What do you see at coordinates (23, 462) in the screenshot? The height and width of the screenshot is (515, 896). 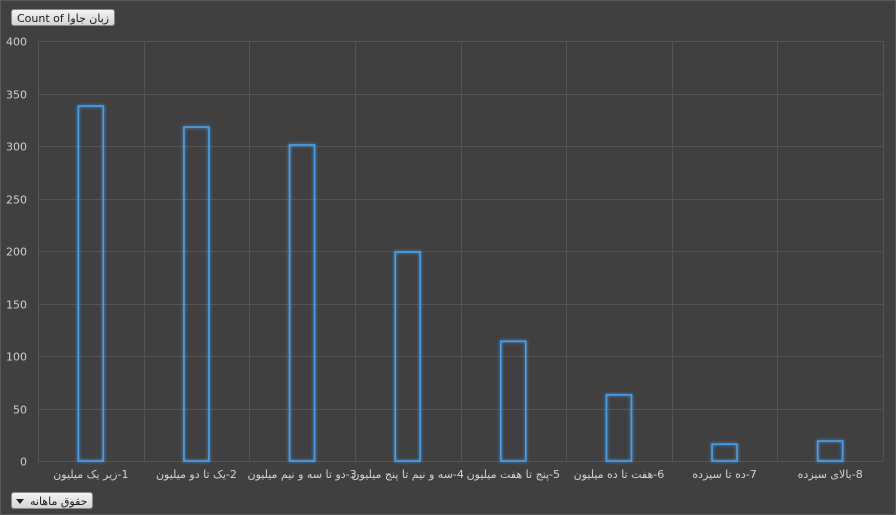 I see `y-tick-label: 0` at bounding box center [23, 462].